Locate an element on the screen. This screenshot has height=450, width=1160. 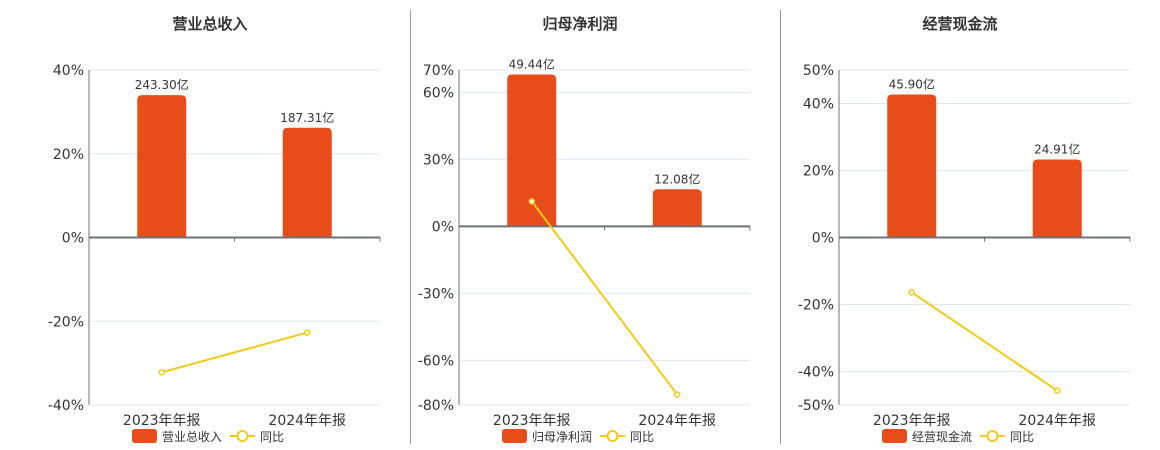
legend-bar-label: 经营现金流 is located at coordinates (942, 436).